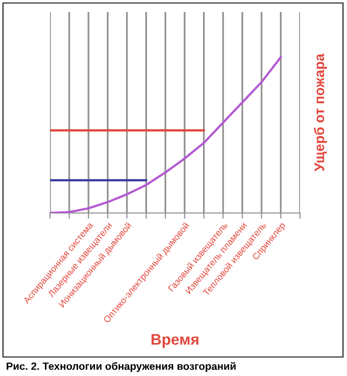 Image resolution: width=347 pixels, height=376 pixels. What do you see at coordinates (175, 341) in the screenshot?
I see `x-axis-title: Время` at bounding box center [175, 341].